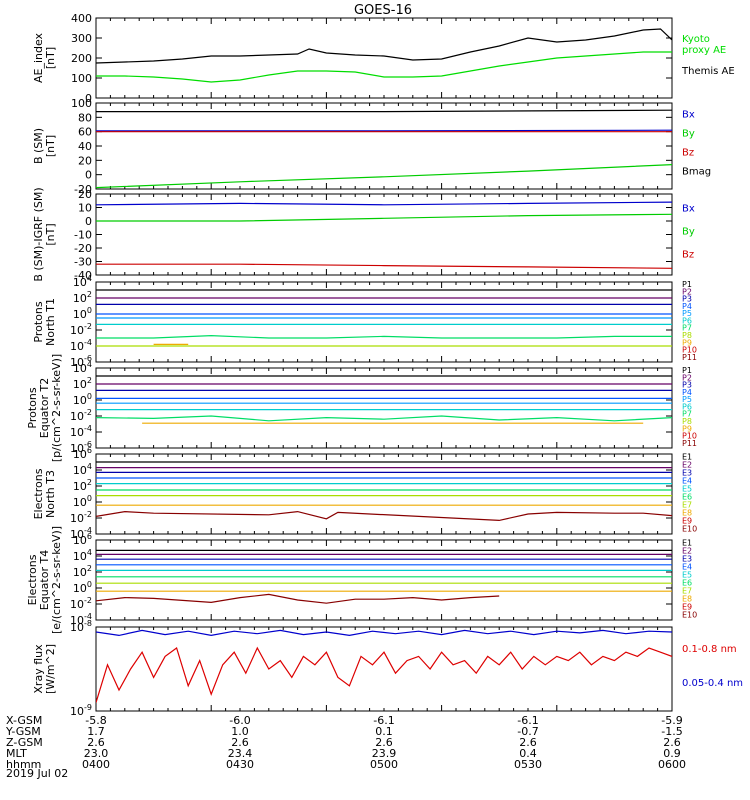 This screenshot has height=800, width=750. I want to click on y-tick-label: -20, so click(83, 248).